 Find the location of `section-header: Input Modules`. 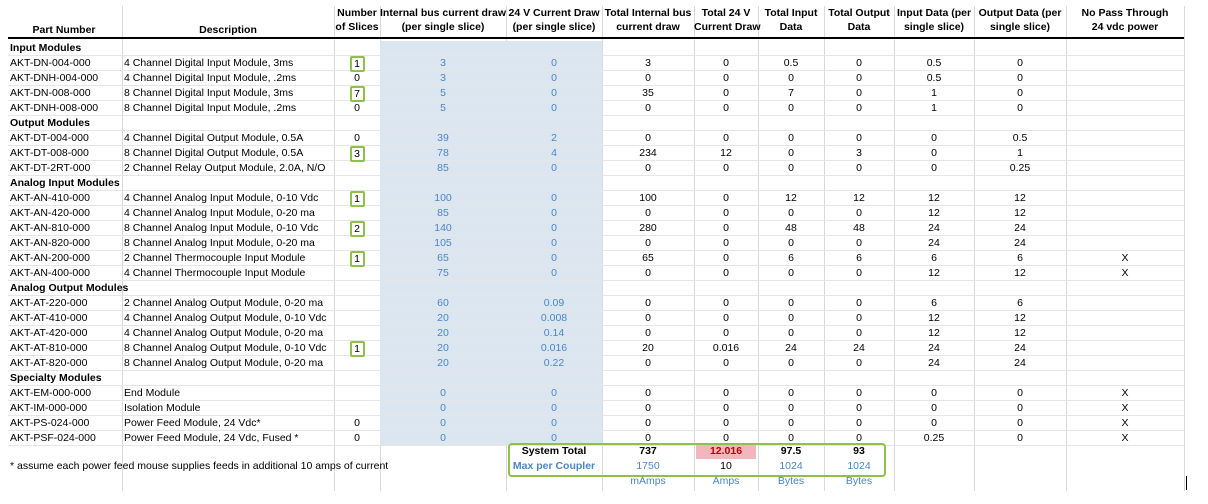

section-header: Input Modules is located at coordinates (596, 48).